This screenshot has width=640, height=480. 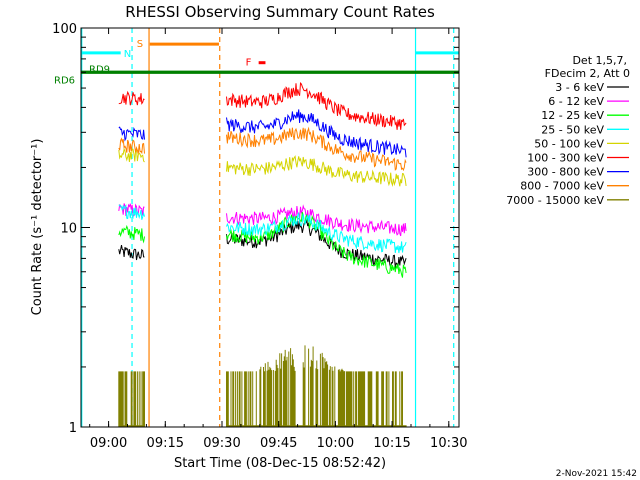 What do you see at coordinates (99, 69) in the screenshot?
I see `flag-label-1: RD9` at bounding box center [99, 69].